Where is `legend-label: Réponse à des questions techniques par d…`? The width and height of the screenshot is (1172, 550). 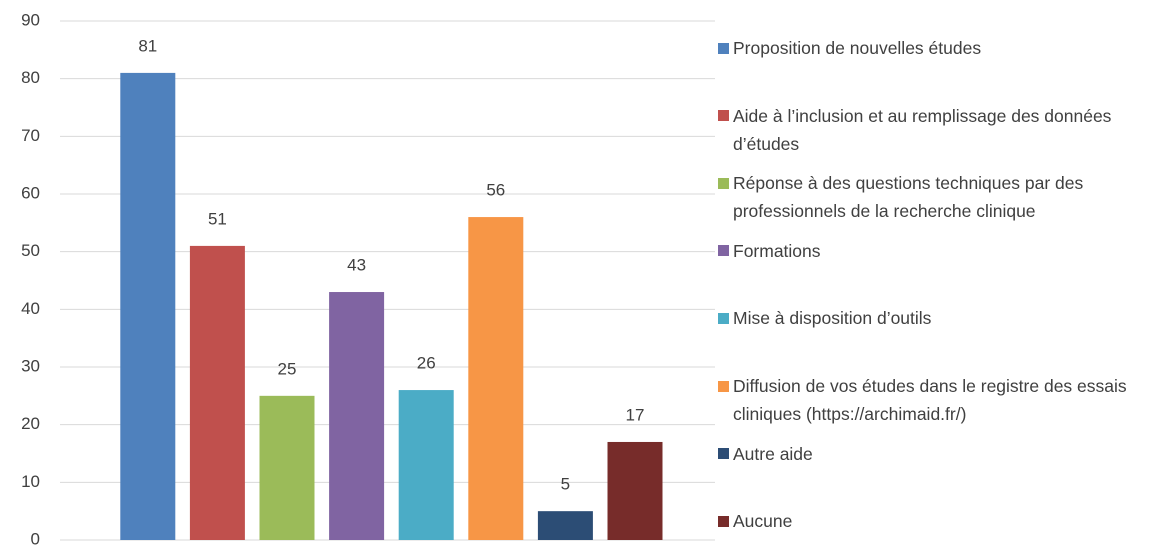 legend-label: Réponse à des questions techniques par d… is located at coordinates (908, 197).